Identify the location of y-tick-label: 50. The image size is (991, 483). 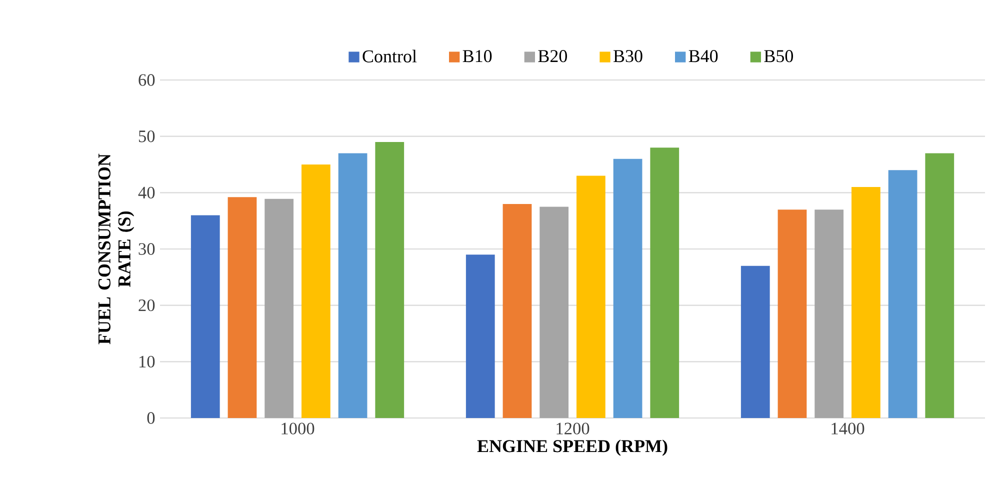
(146, 136).